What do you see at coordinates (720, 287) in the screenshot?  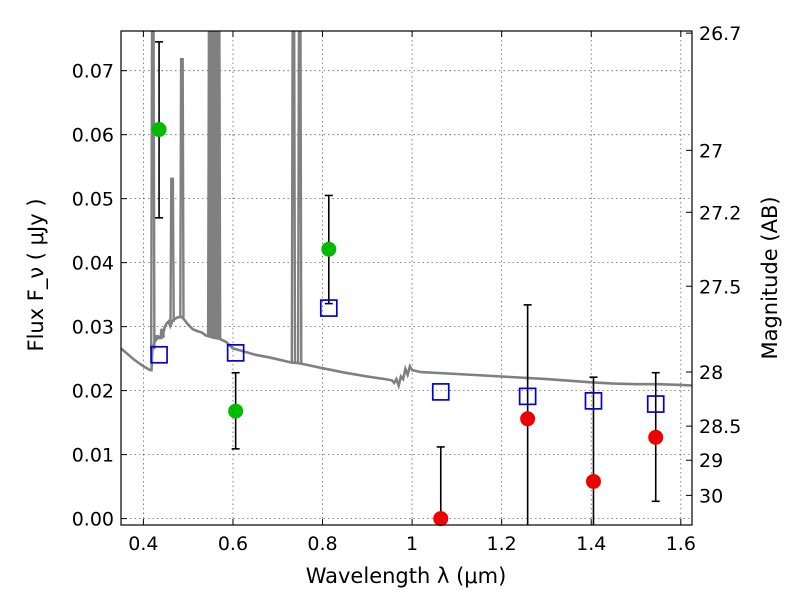 I see `right-tick-label: 27.5` at bounding box center [720, 287].